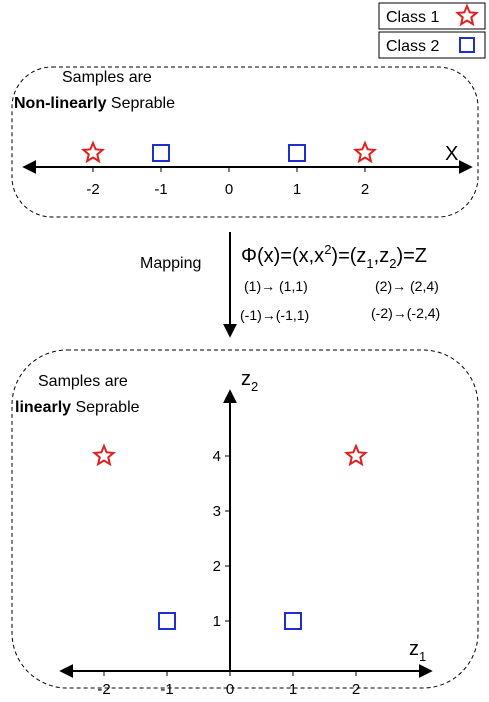 The image size is (489, 702). What do you see at coordinates (229, 189) in the screenshot?
I see `top-tick-label: 0` at bounding box center [229, 189].